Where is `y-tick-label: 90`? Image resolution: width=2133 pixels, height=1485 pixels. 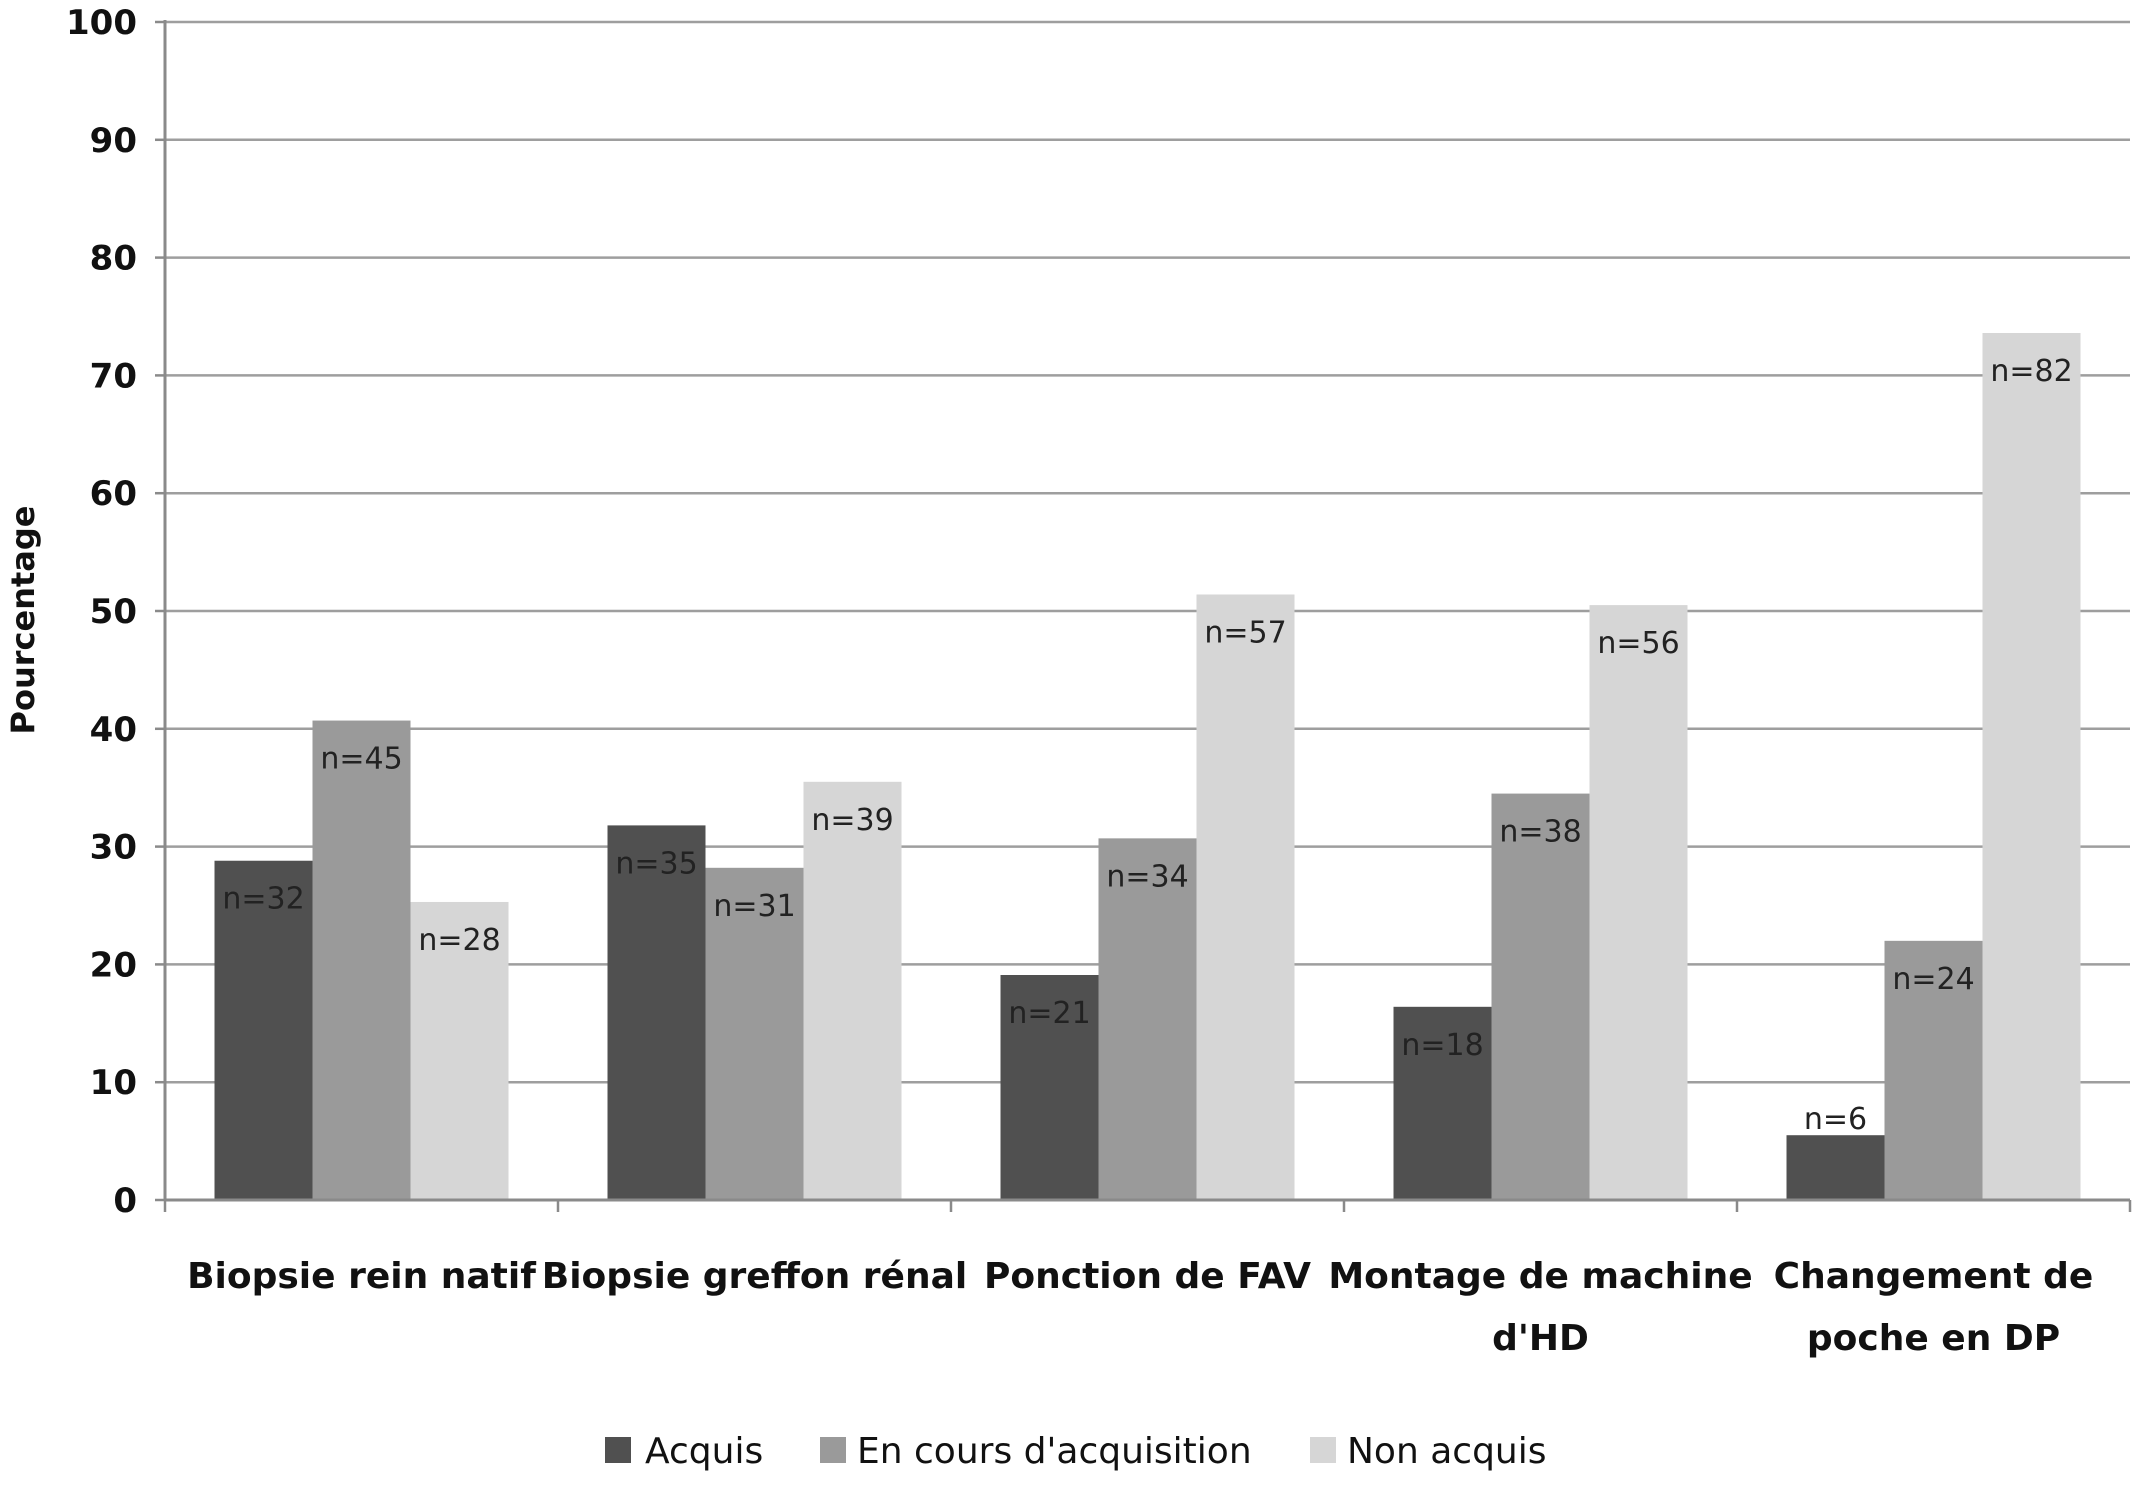 y-tick-label: 90 is located at coordinates (113, 141).